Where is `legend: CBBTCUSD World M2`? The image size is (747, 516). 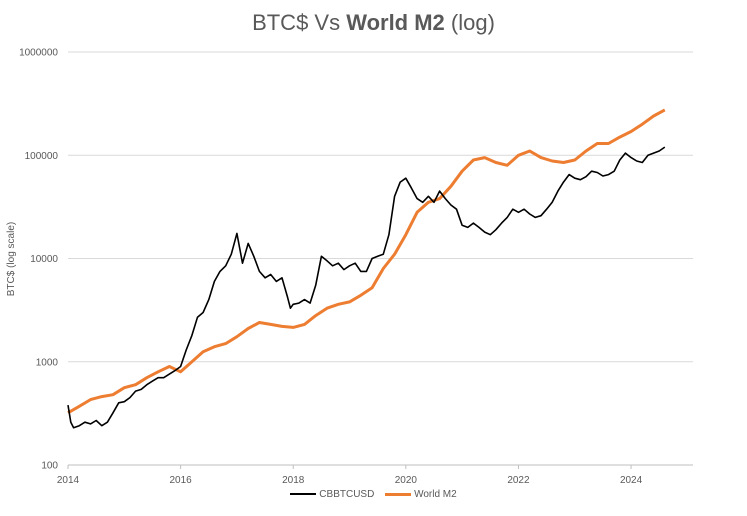
legend: CBBTCUSD World M2 is located at coordinates (373, 494).